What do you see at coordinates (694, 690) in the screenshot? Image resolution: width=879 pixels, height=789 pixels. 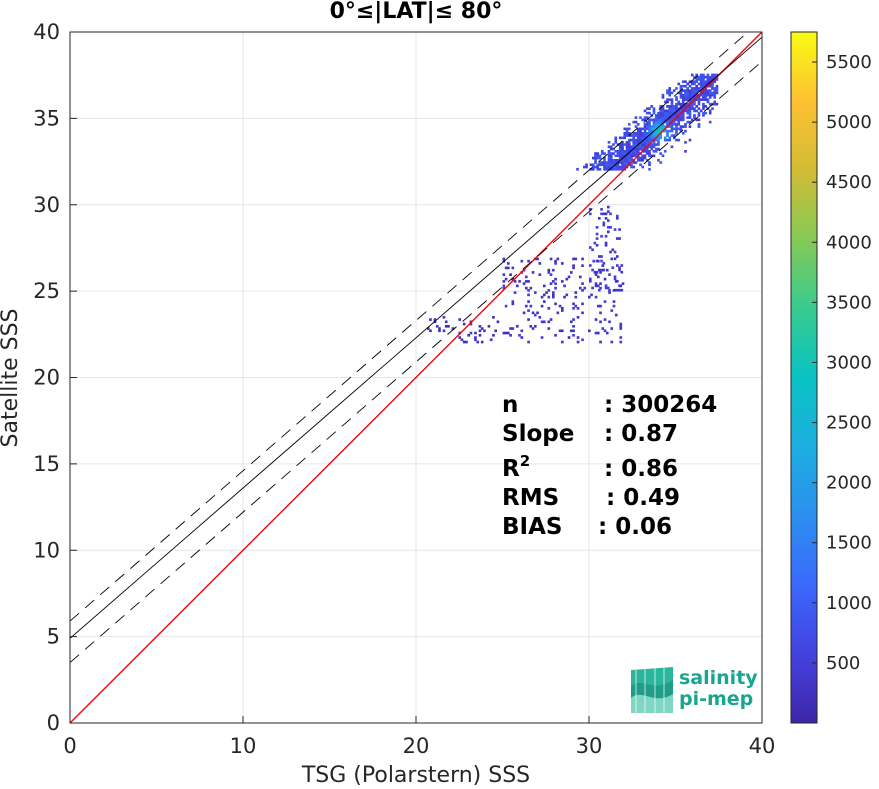 I see `salinity-pi-mep-logo: salinity pi-mep` at bounding box center [694, 690].